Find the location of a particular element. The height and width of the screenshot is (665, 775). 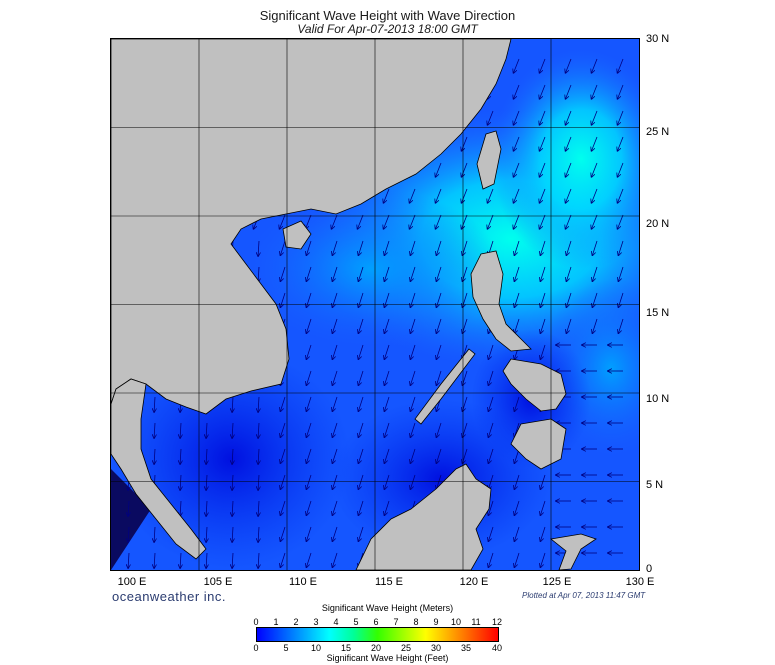

land-malay-peninsula is located at coordinates (159, 469).